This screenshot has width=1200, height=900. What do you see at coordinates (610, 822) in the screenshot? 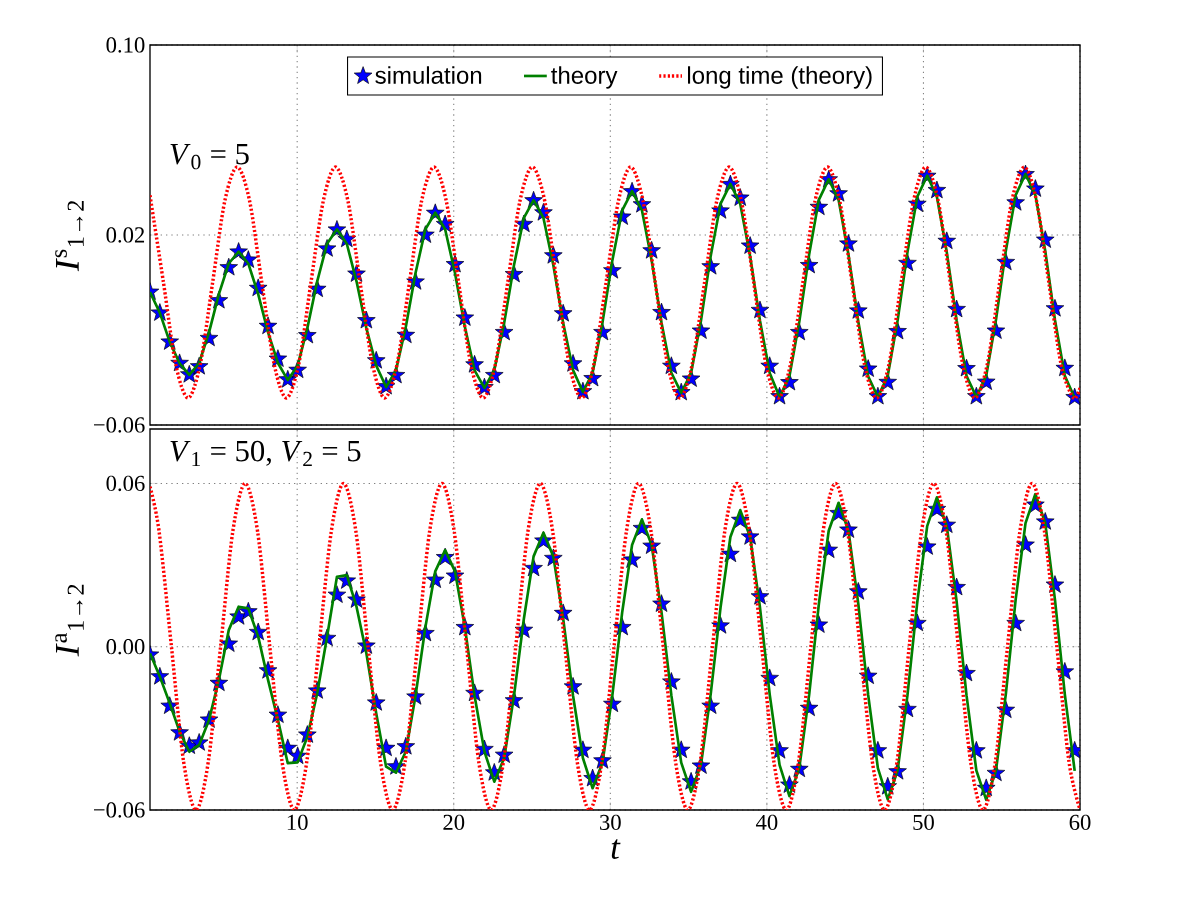
I see `x-tick-label: 30` at bounding box center [610, 822].